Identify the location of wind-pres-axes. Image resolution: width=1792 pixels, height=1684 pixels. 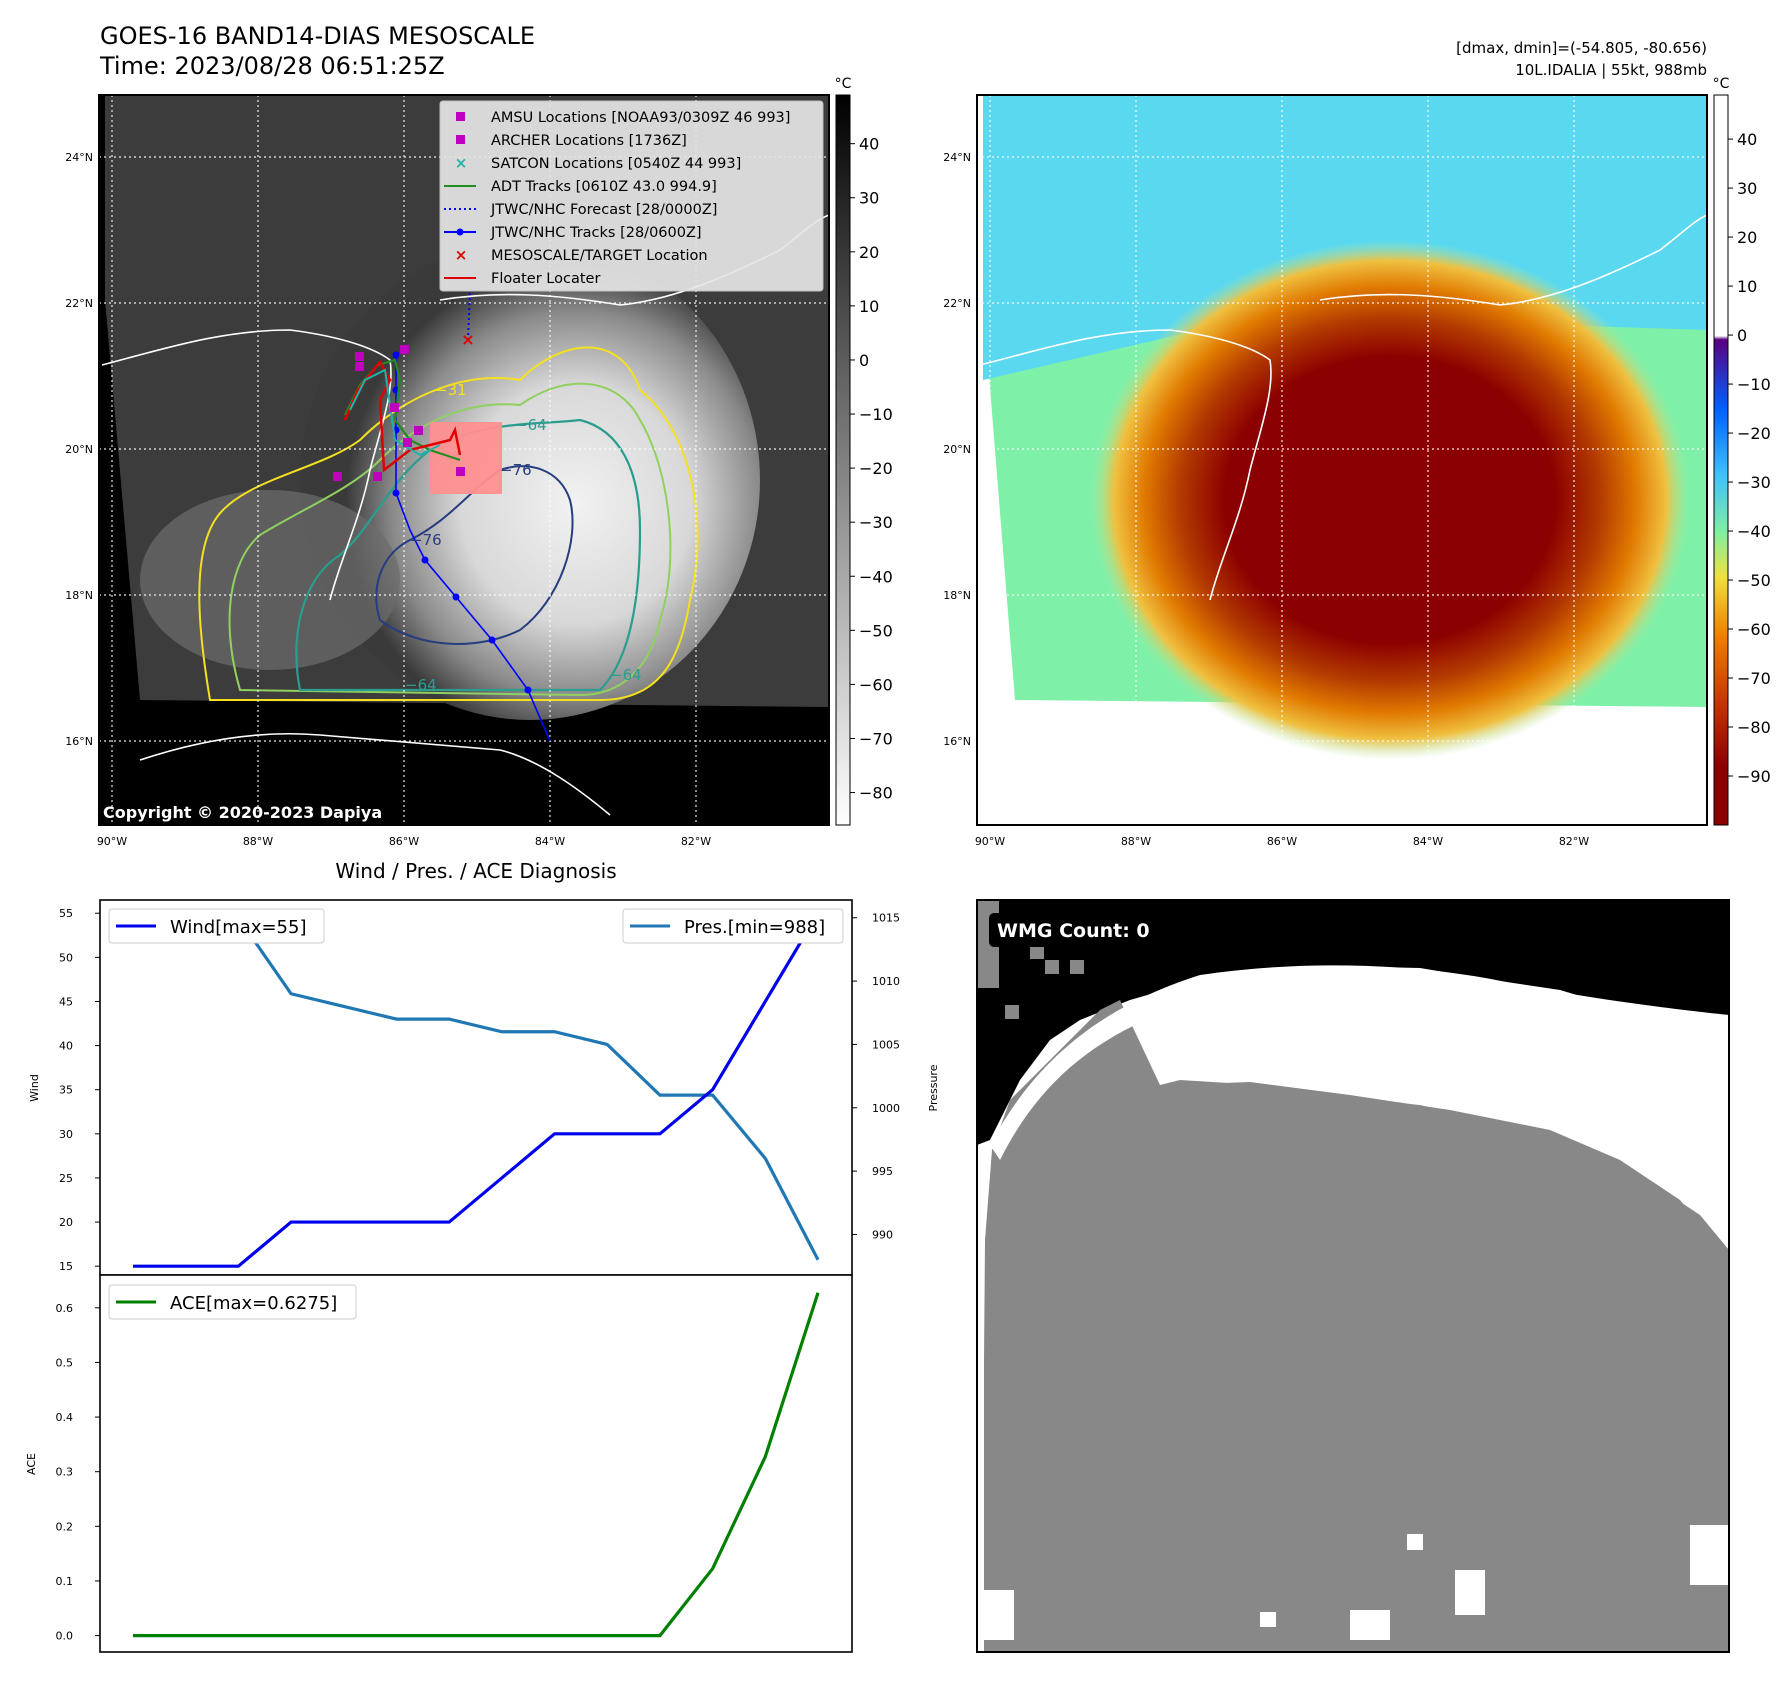
(476, 1087).